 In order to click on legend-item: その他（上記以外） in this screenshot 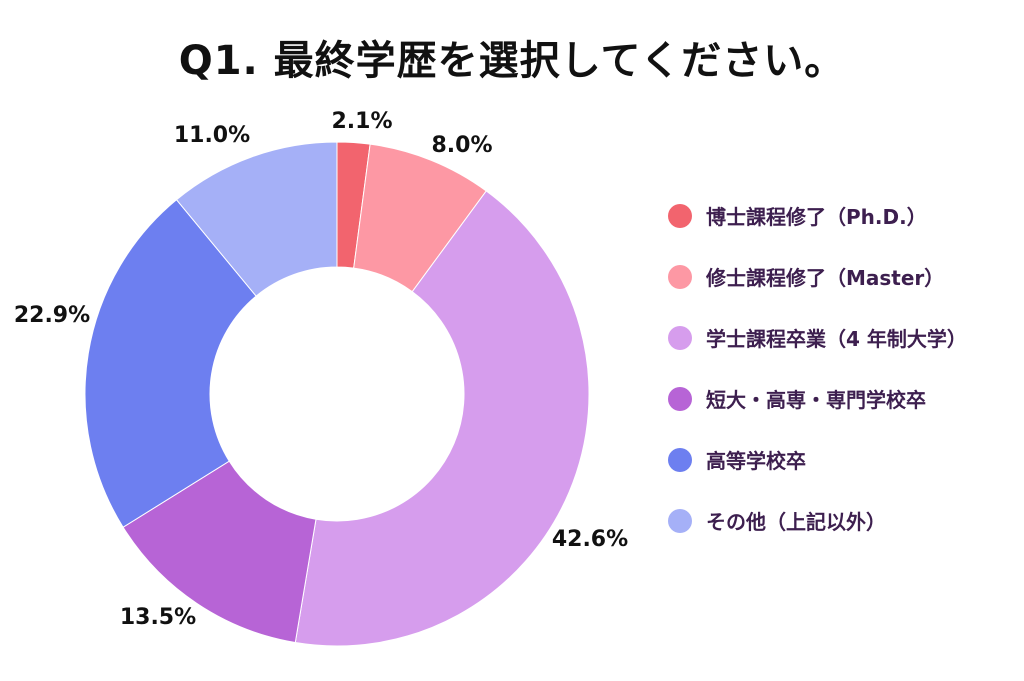, I will do `click(843, 531)`.